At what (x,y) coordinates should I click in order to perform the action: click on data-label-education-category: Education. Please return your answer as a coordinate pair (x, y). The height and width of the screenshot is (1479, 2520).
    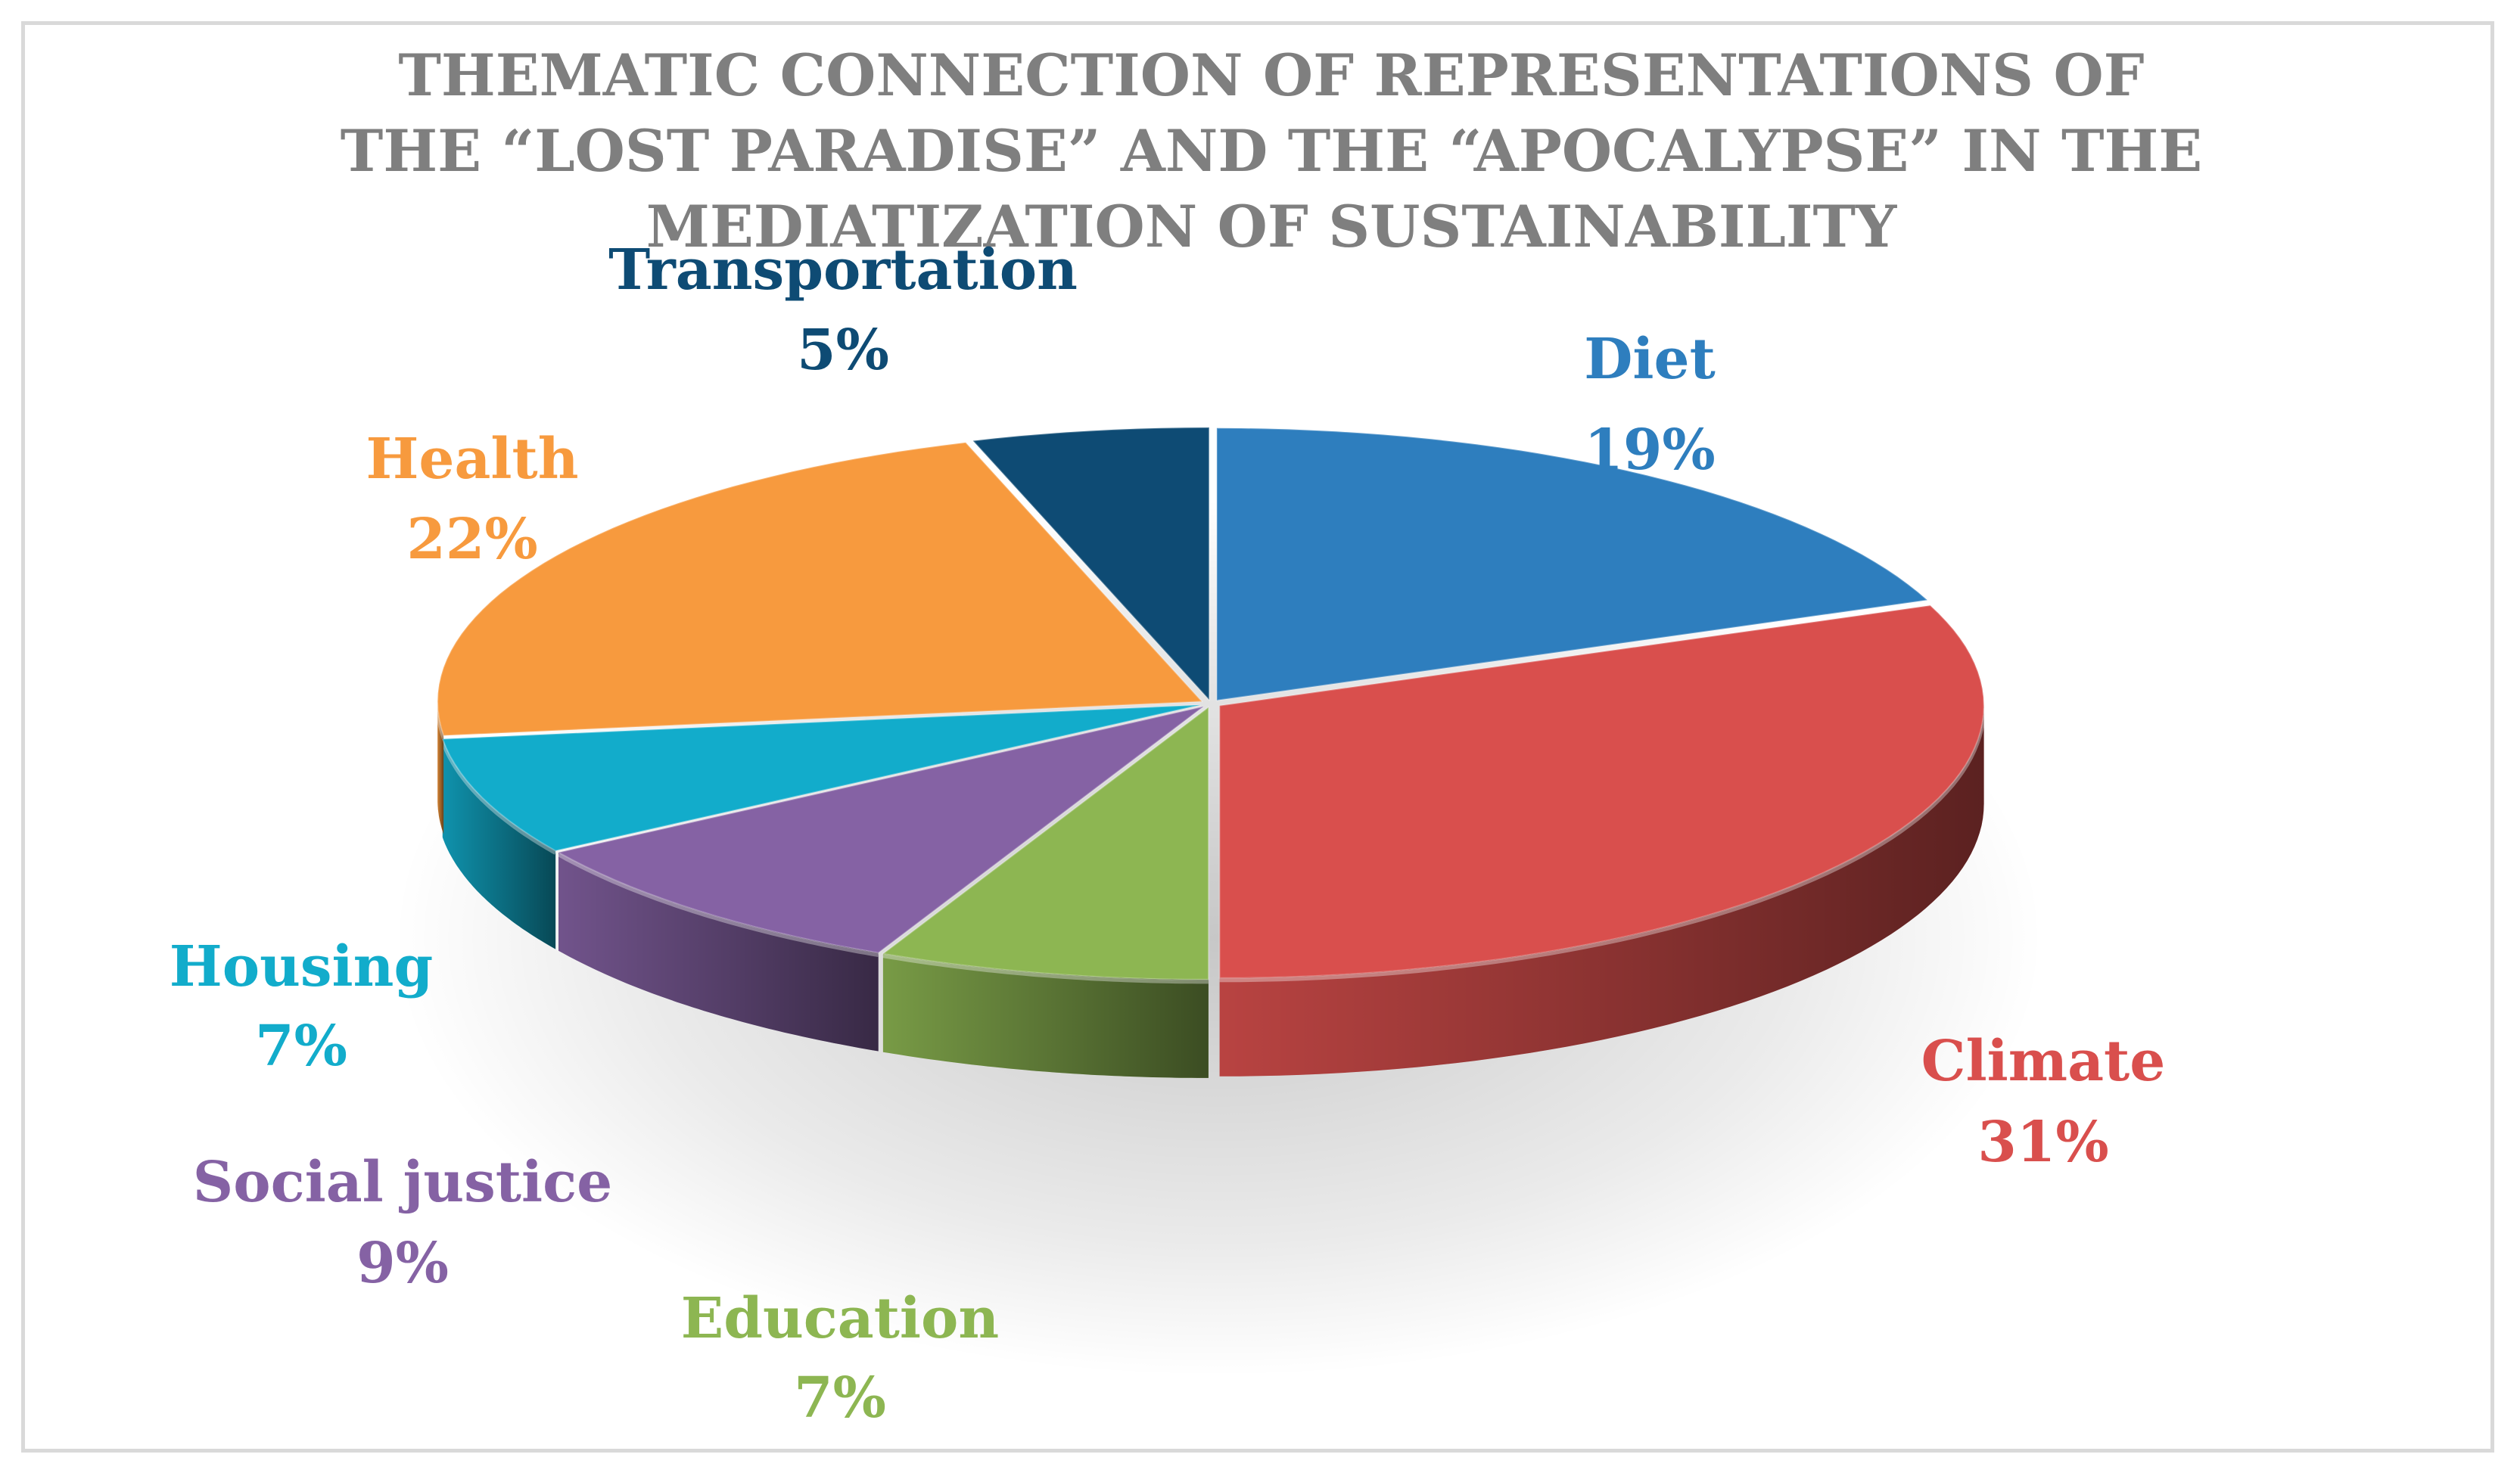
    Looking at the image, I should click on (840, 1318).